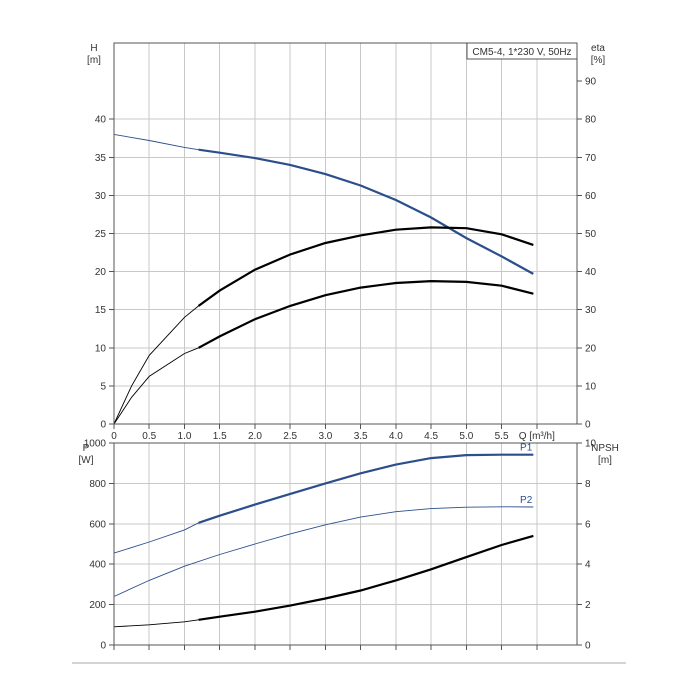 This screenshot has height=700, width=700. Describe the element at coordinates (605, 460) in the screenshot. I see `npsh-axis-unit: [m]` at that location.